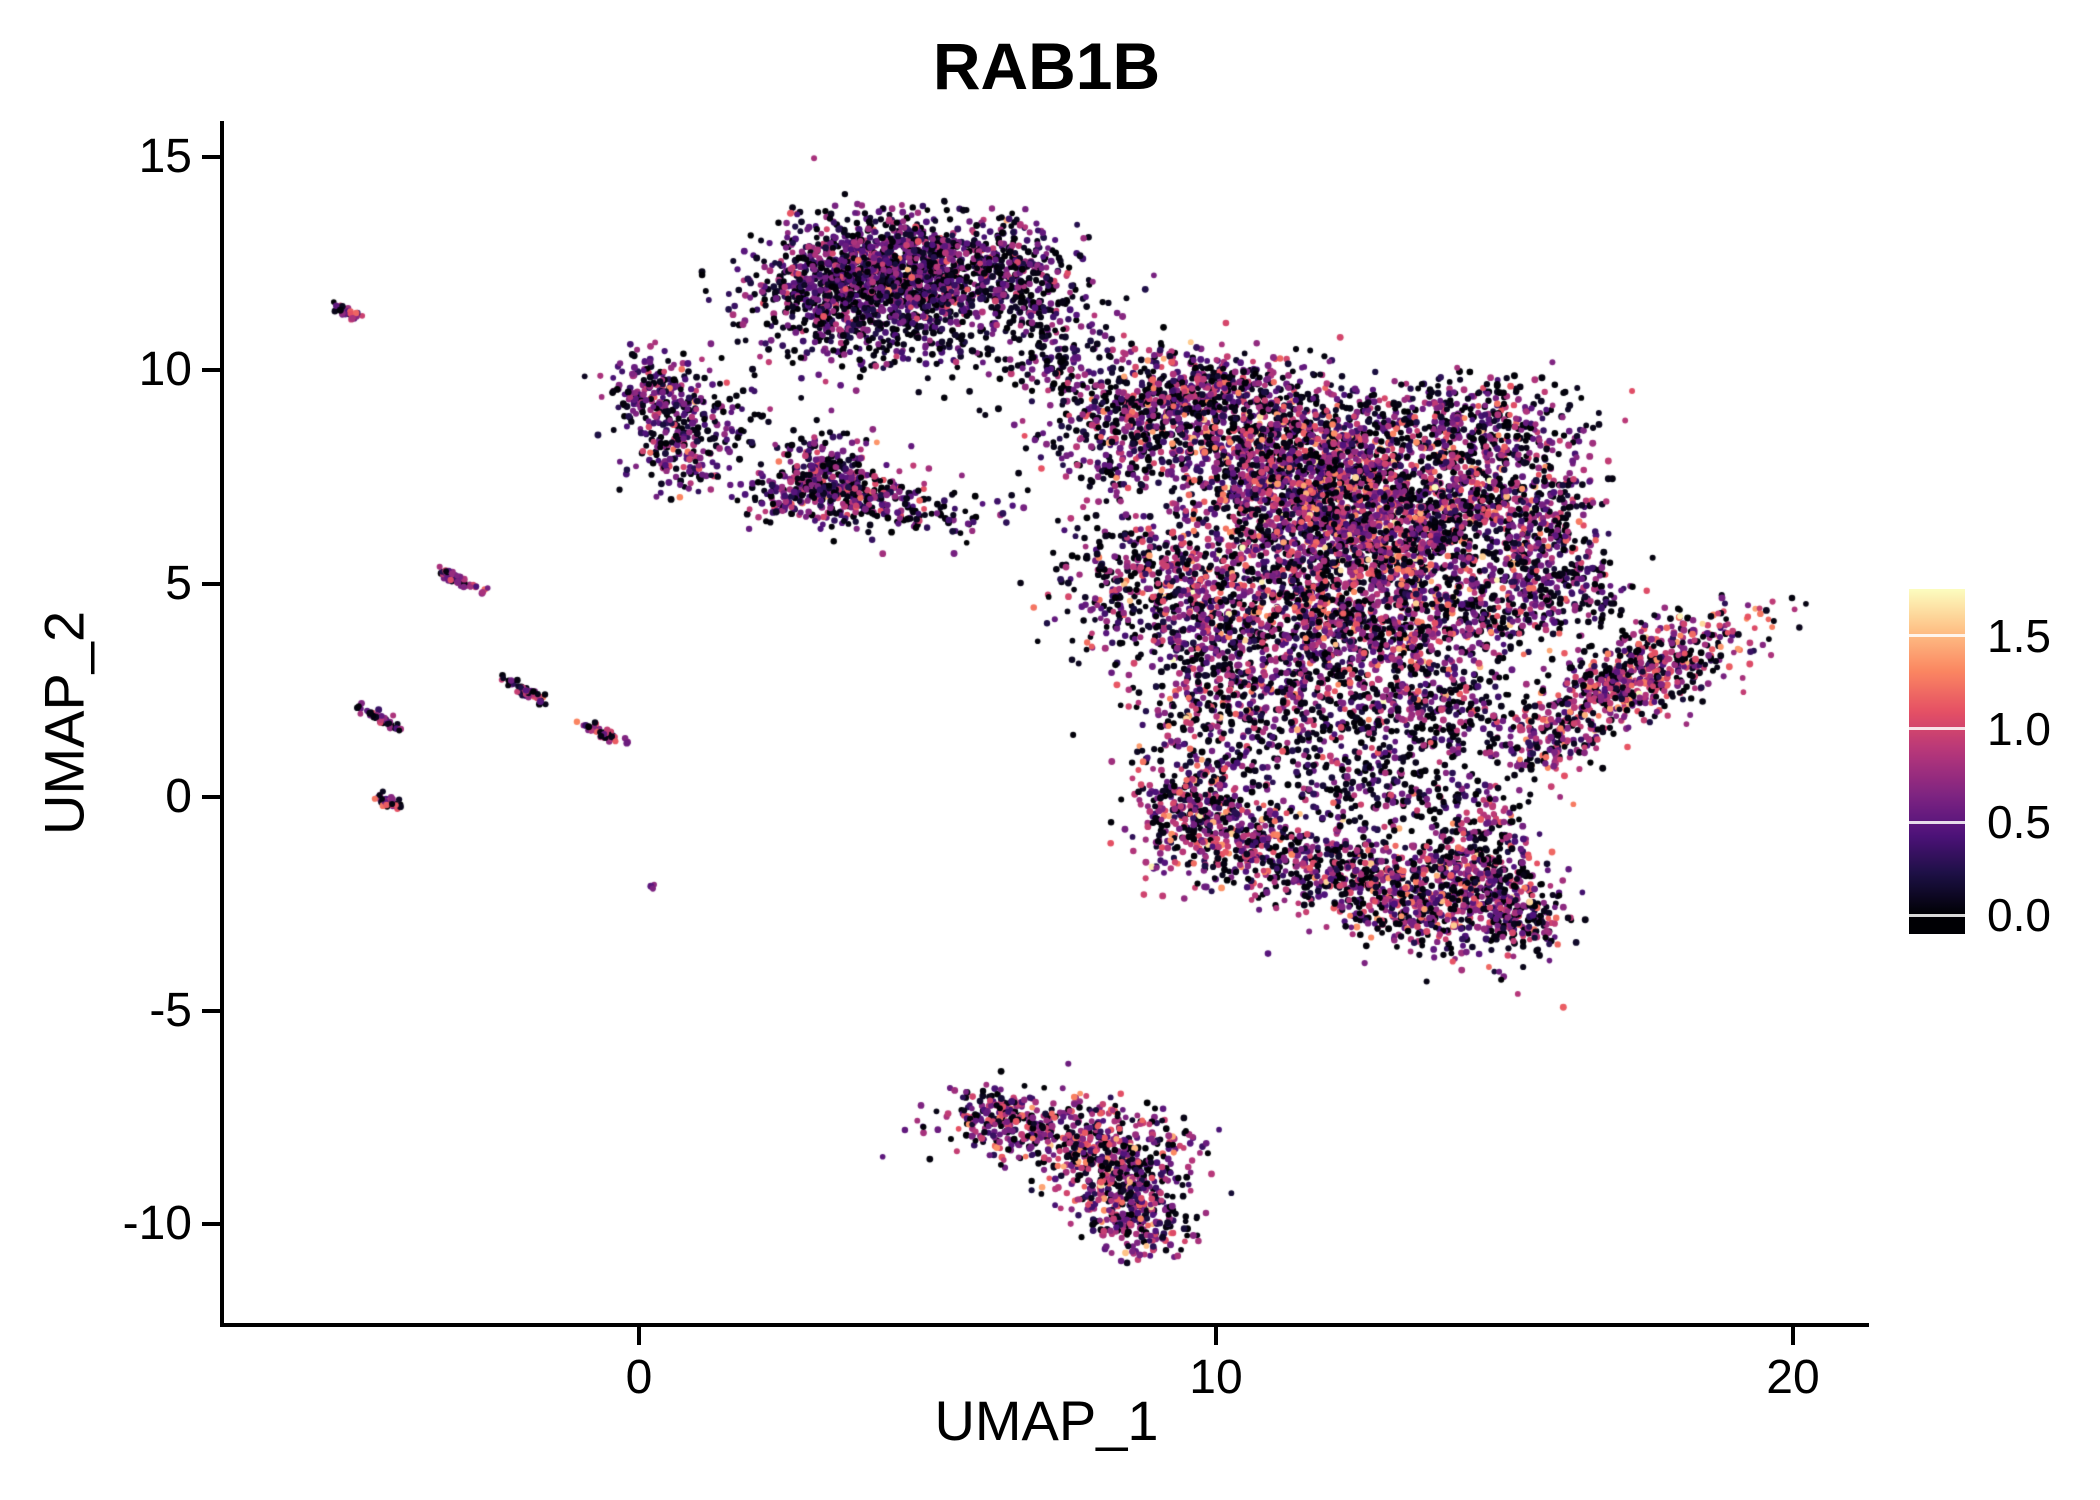  I want to click on x-tick-label: 0, so click(639, 1377).